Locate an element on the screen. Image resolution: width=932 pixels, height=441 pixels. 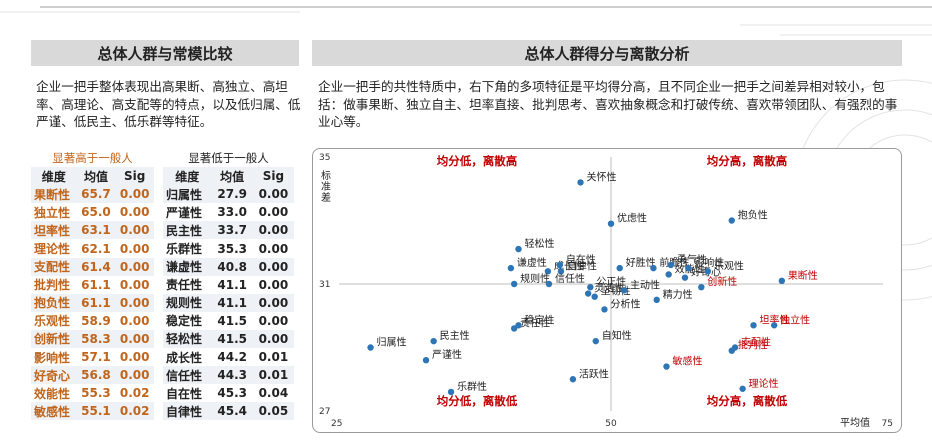
mean-cell: 41.5 is located at coordinates (232, 339).